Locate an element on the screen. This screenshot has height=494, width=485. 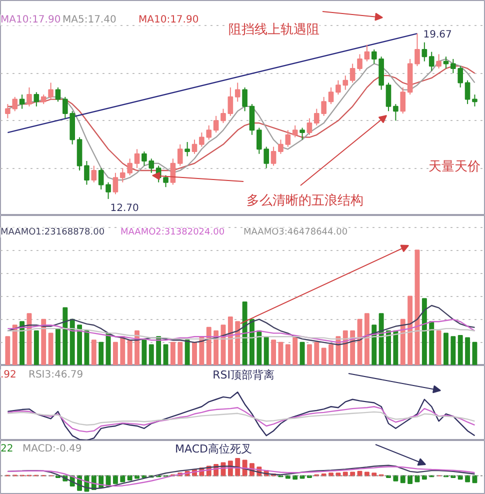
text: MA5:17.40 is located at coordinates (89, 20).